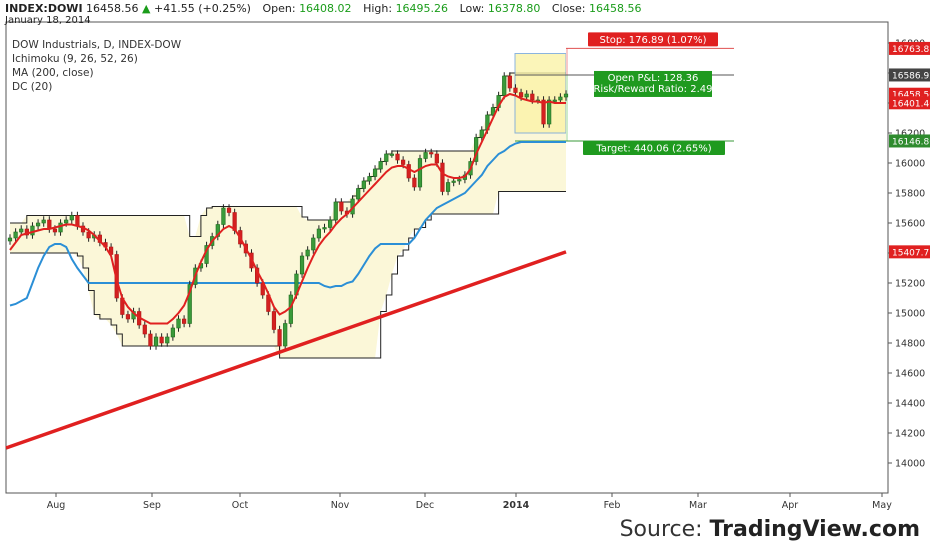 The image size is (932, 550). What do you see at coordinates (910, 374) in the screenshot?
I see `y-tick-label: 14600` at bounding box center [910, 374].